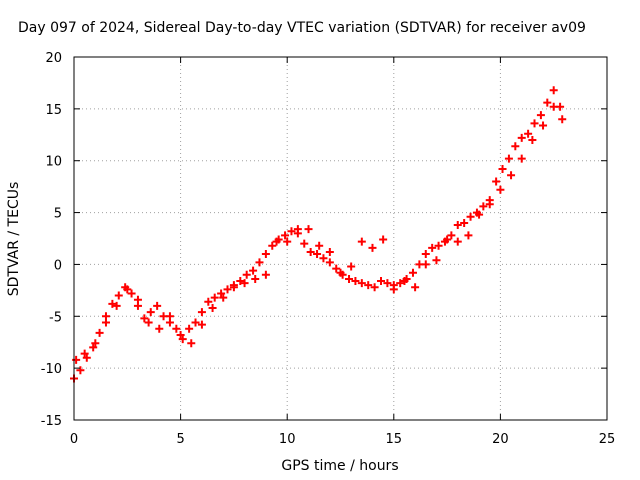  Describe the element at coordinates (339, 466) in the screenshot. I see `x-axis-label: GPS time / hours` at that location.